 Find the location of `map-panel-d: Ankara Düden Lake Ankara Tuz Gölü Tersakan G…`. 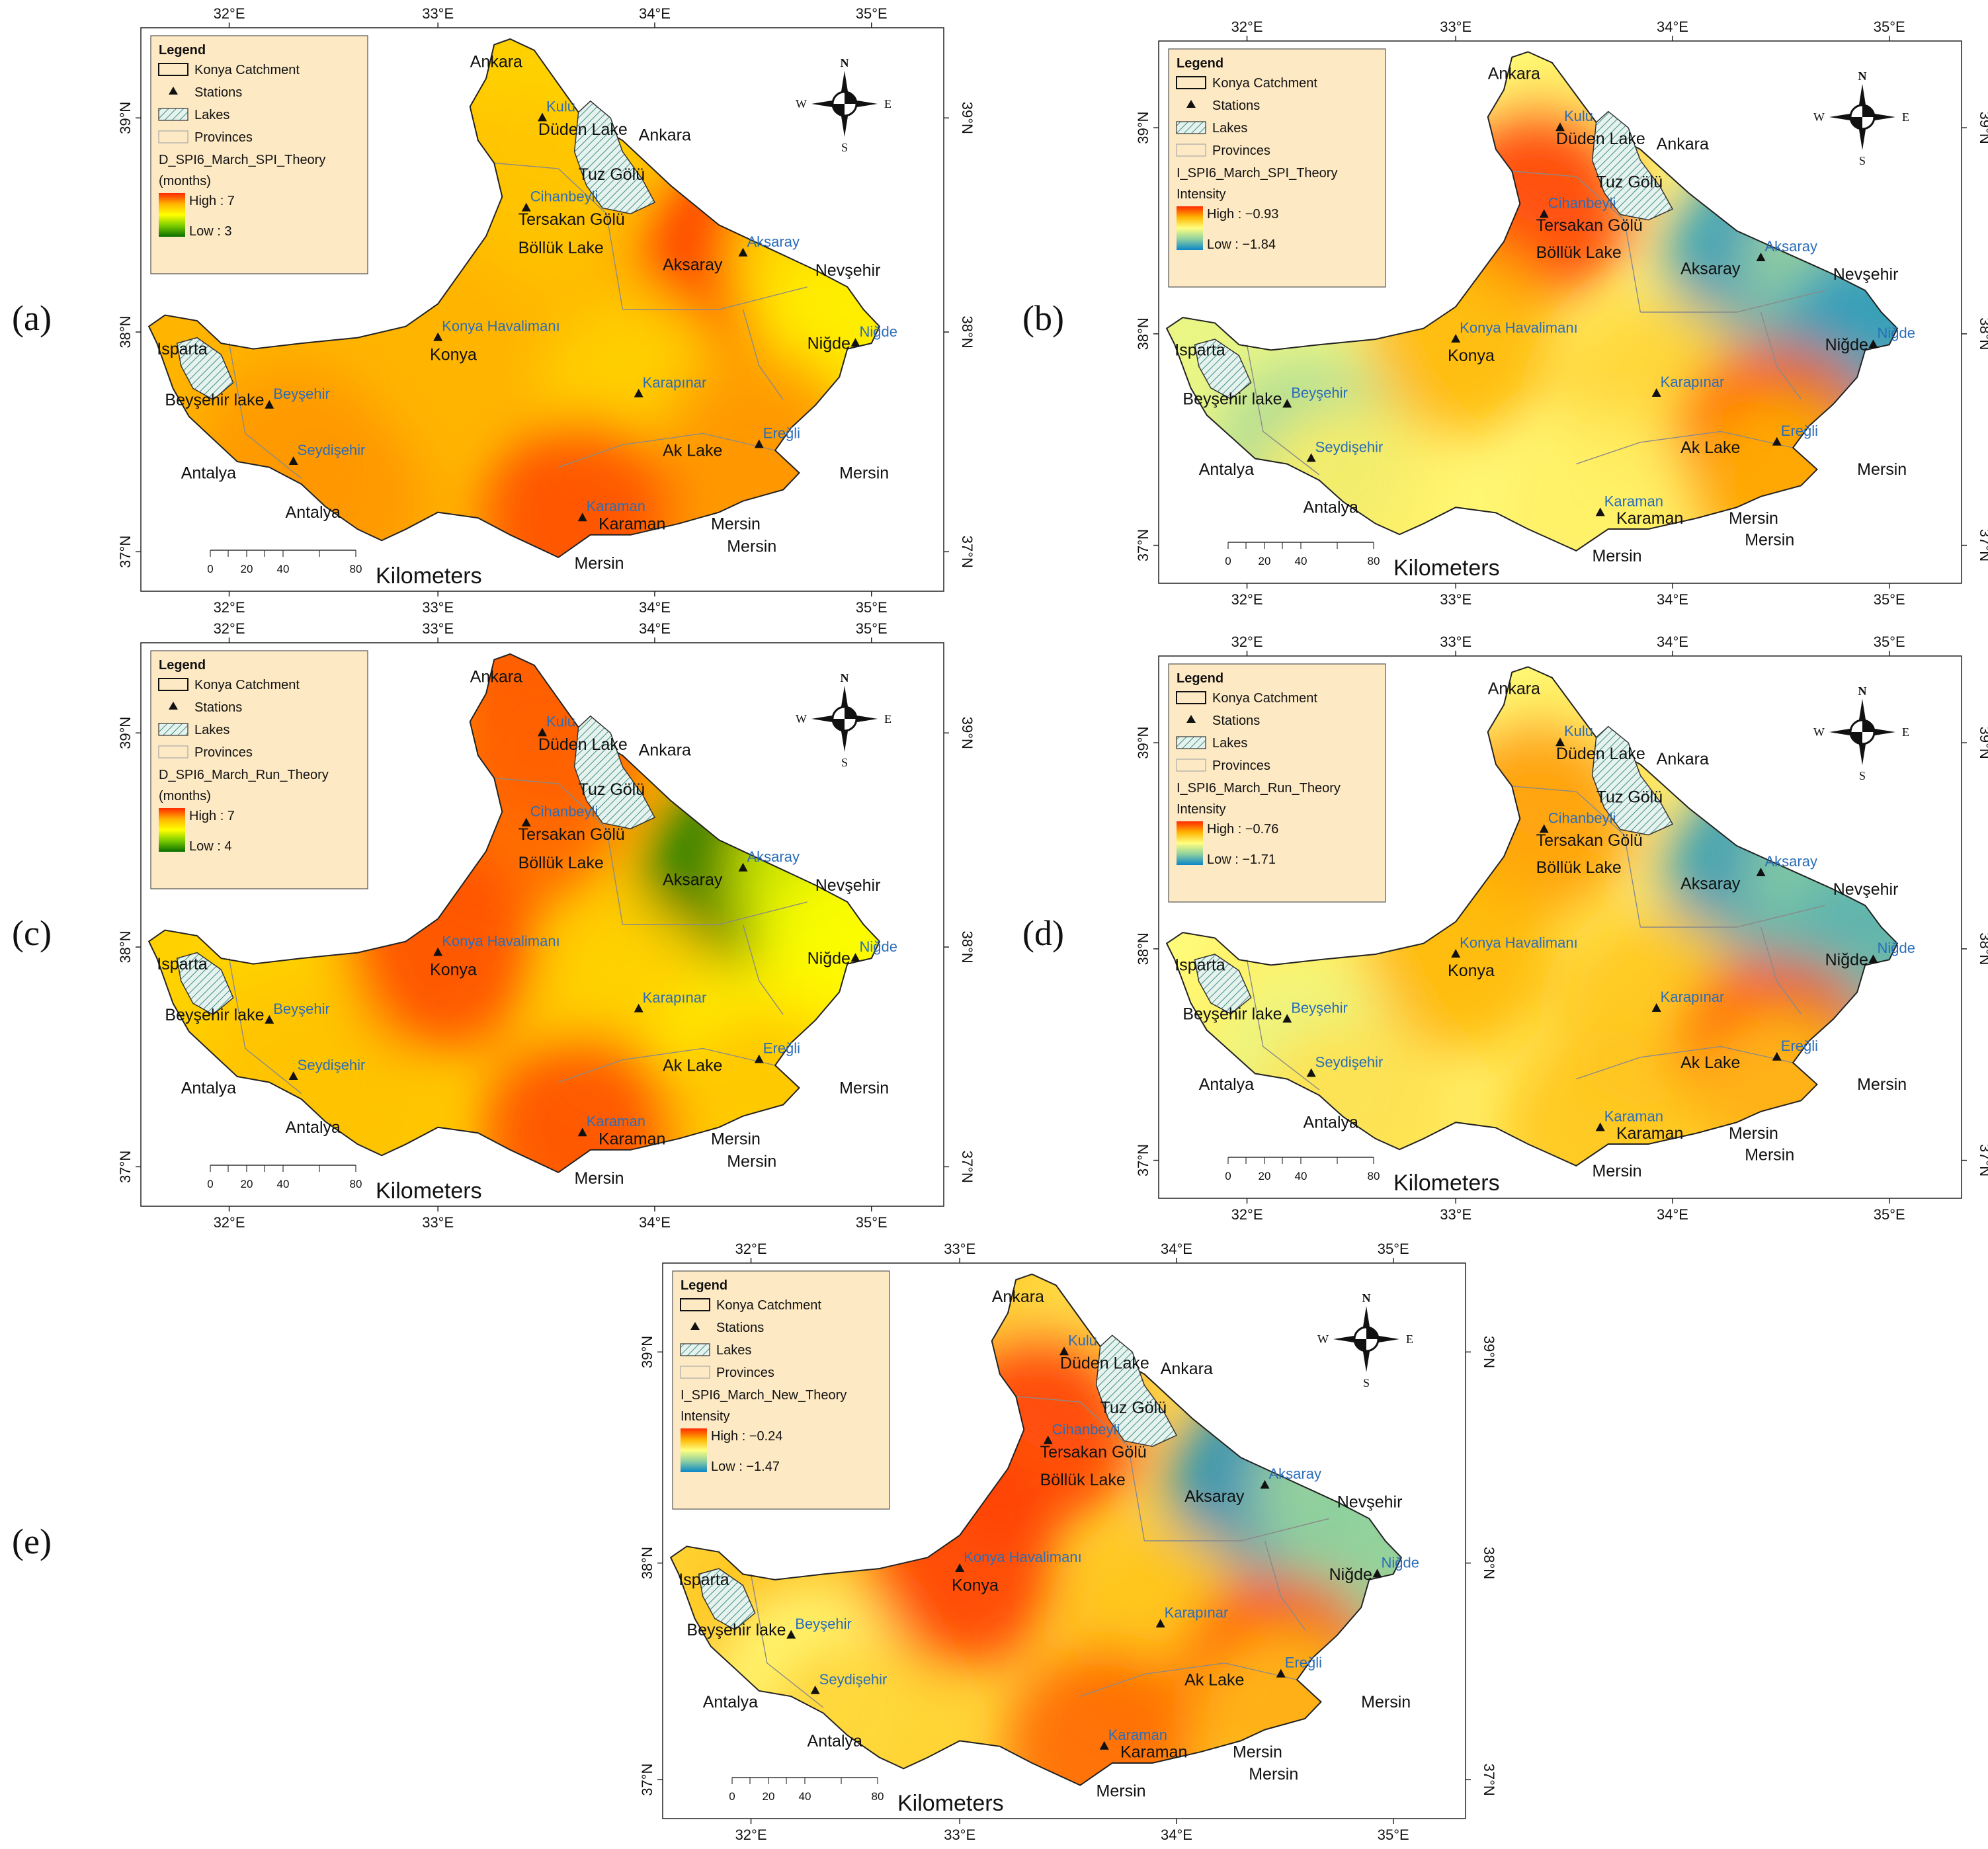

map-panel-d: Ankara Düden Lake Ankara Tuz Gölü Tersakan G… is located at coordinates (1562, 929).